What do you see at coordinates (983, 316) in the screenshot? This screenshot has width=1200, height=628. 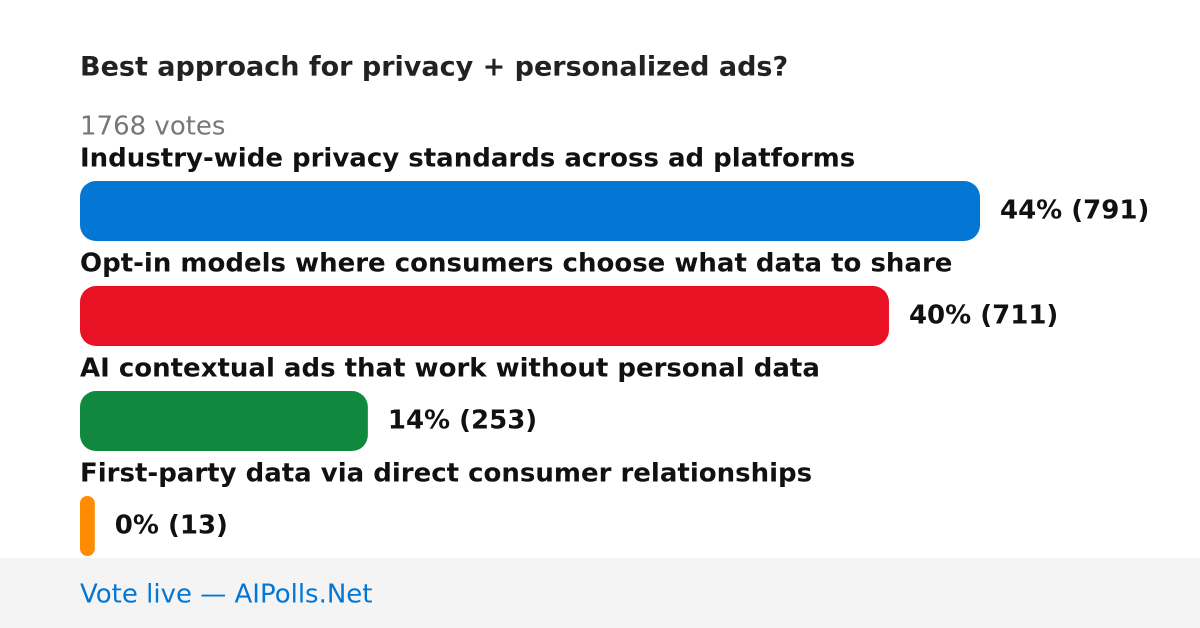 I see `value-label: 40% (711)` at bounding box center [983, 316].